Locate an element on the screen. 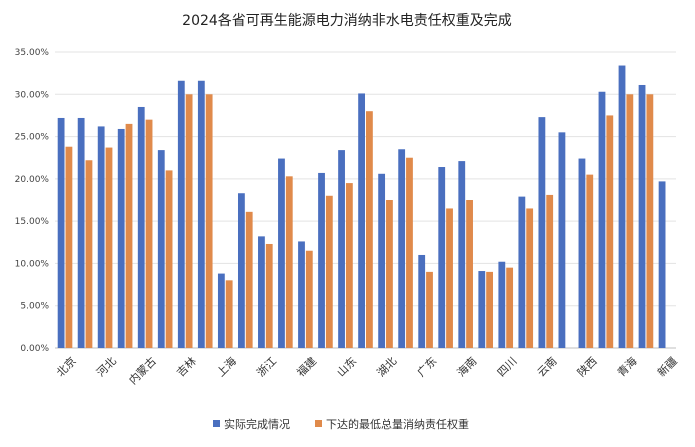  bar-actual-山东 is located at coordinates (341, 249).